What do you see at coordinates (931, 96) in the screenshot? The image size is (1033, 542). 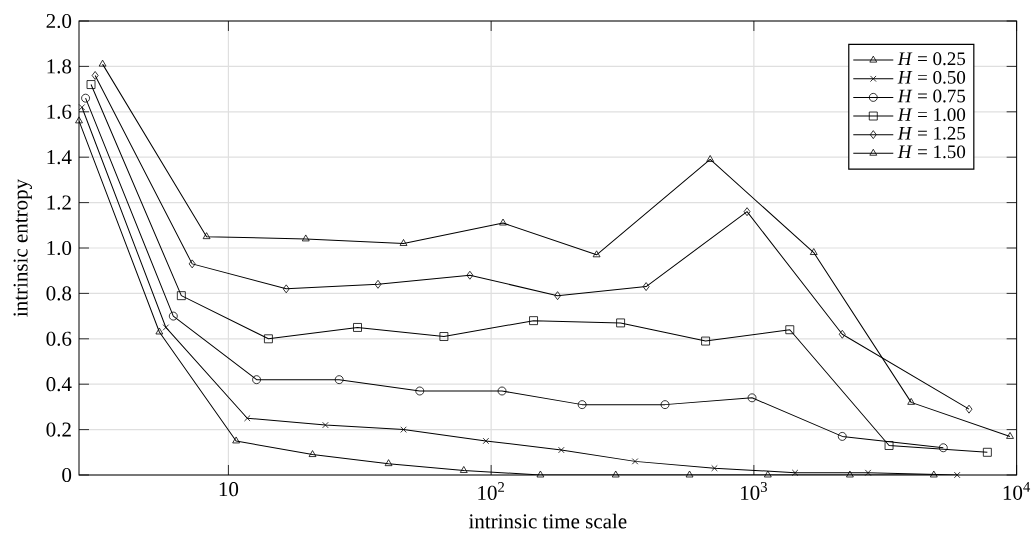 I see `legend-label: H = 0.75` at bounding box center [931, 96].